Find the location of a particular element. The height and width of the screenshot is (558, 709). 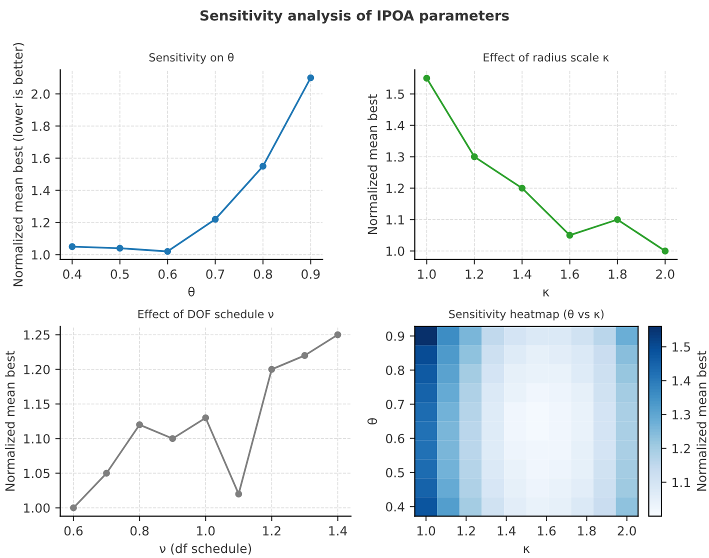

y-tick-label: 1.1 is located at coordinates (395, 219).